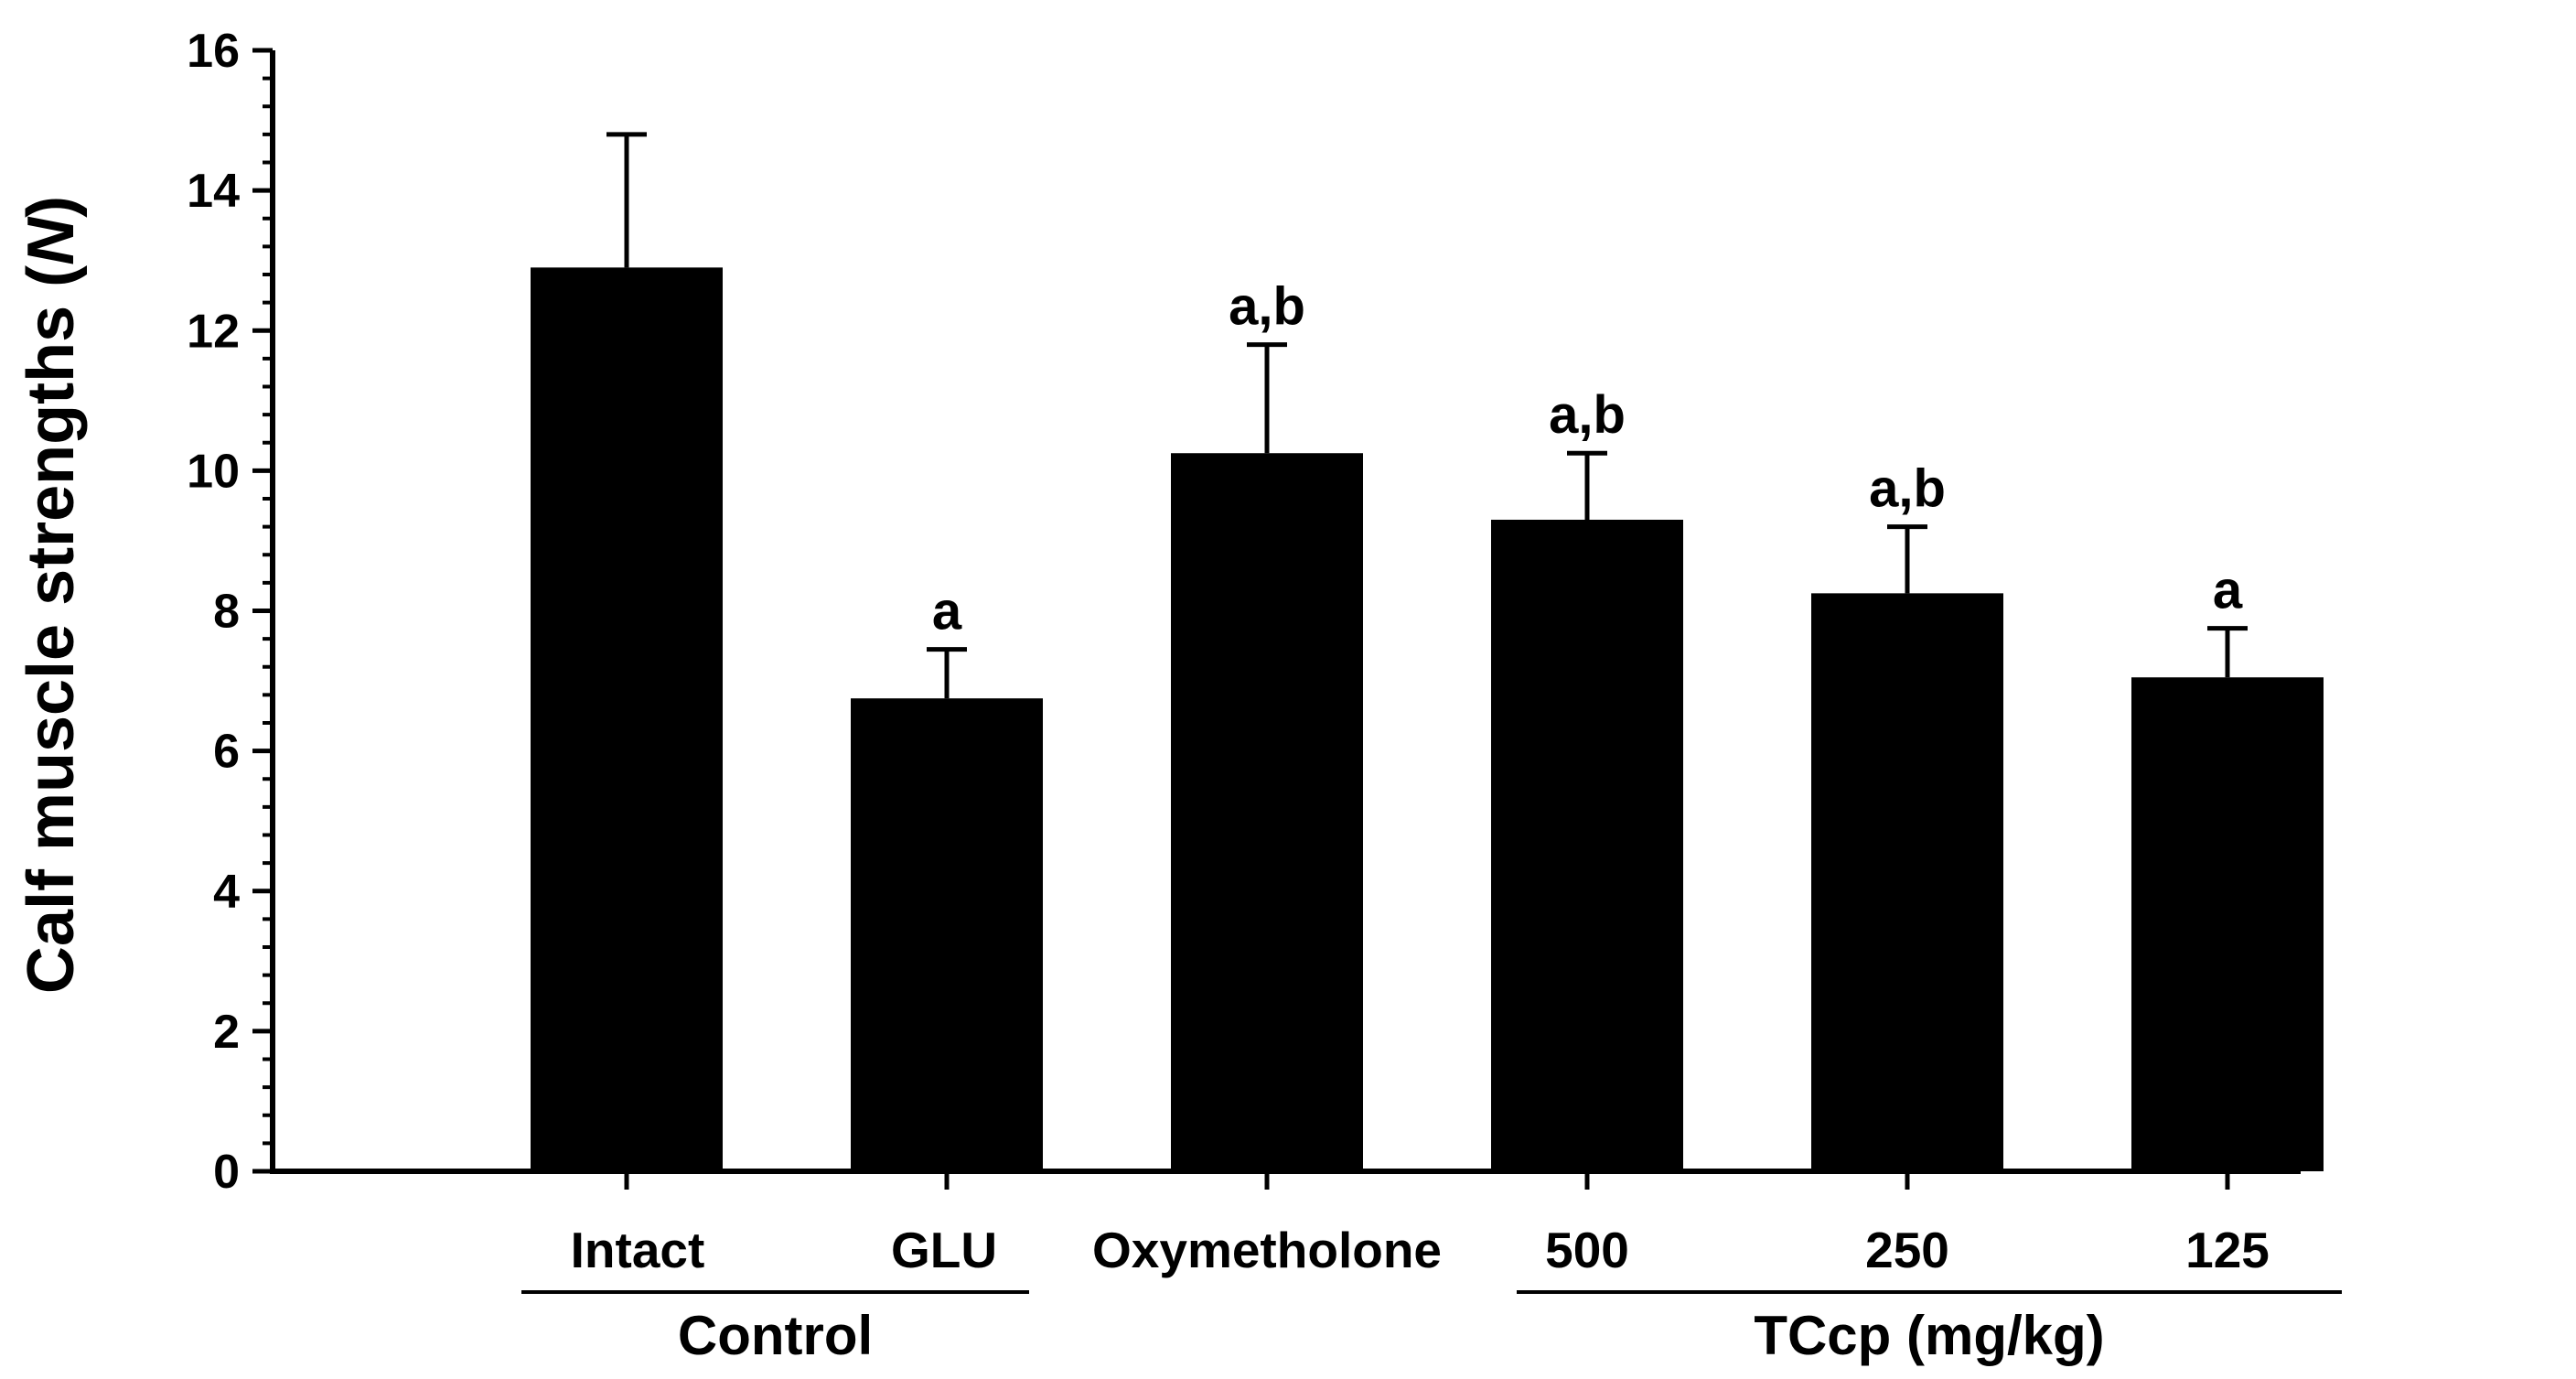 Image resolution: width=2576 pixels, height=1379 pixels. I want to click on x-category-label: Intact, so click(638, 1250).